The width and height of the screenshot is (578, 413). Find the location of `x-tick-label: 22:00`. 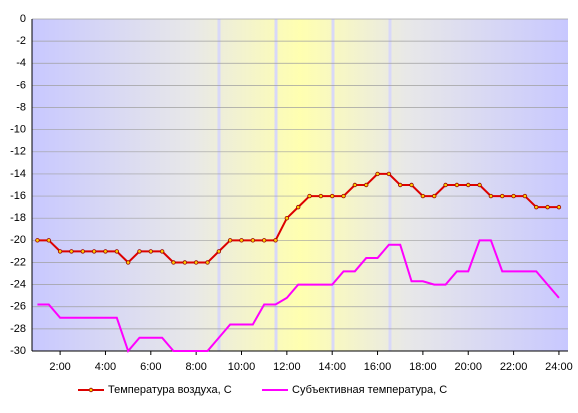

x-tick-label: 22:00 is located at coordinates (514, 367).